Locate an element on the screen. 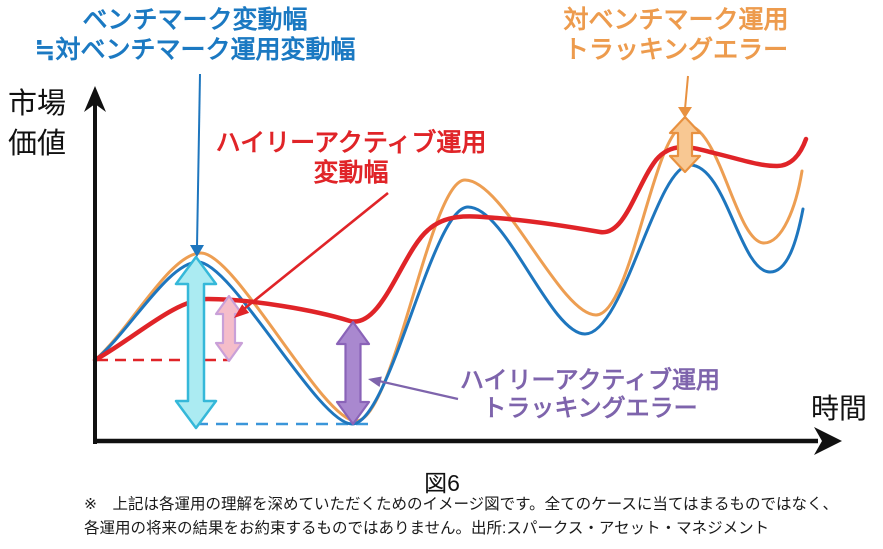  highly-active-range-pointer-line is located at coordinates (316, 251).